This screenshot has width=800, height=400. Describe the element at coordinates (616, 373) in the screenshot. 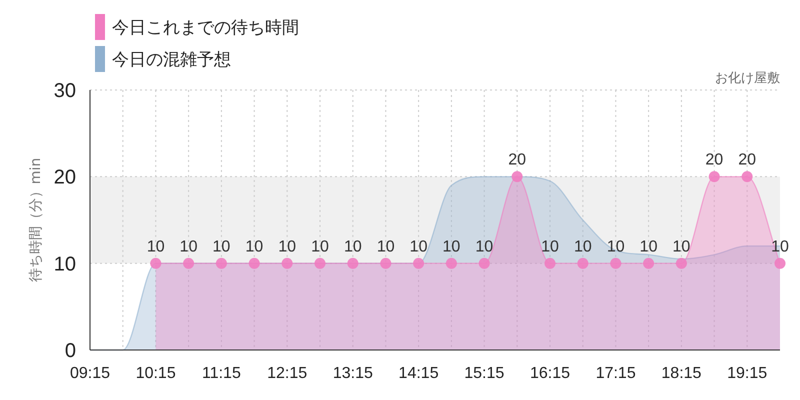

I see `x-tick-label: 17:15` at that location.